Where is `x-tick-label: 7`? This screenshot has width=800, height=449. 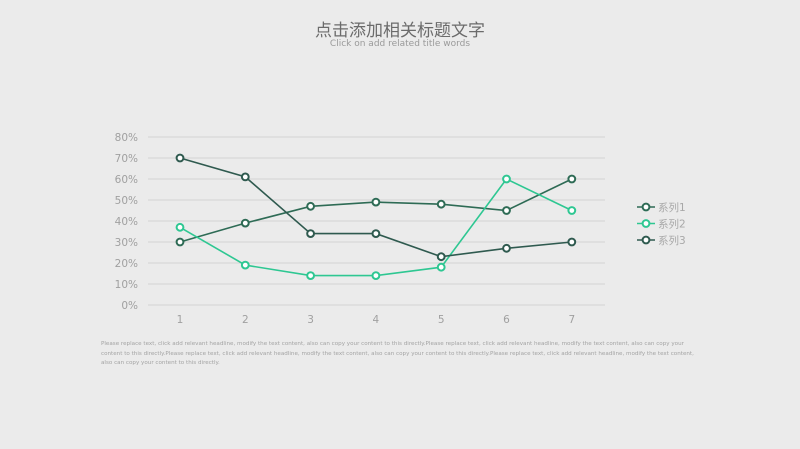
x-tick-label: 7 is located at coordinates (571, 320).